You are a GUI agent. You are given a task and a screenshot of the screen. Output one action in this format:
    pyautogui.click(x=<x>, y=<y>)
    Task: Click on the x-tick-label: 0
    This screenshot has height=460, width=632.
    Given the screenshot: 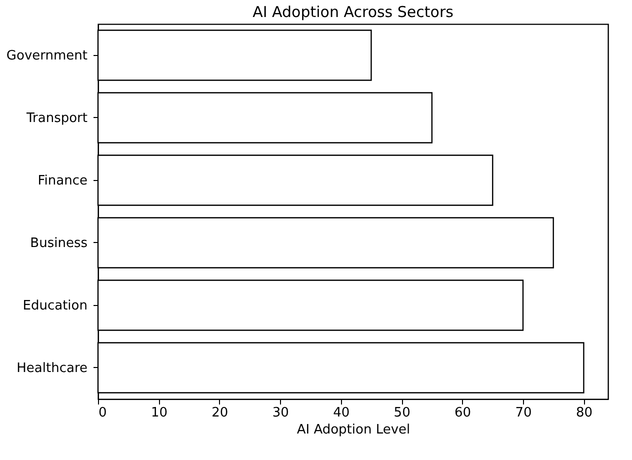 What is the action you would take?
    pyautogui.click(x=102, y=413)
    